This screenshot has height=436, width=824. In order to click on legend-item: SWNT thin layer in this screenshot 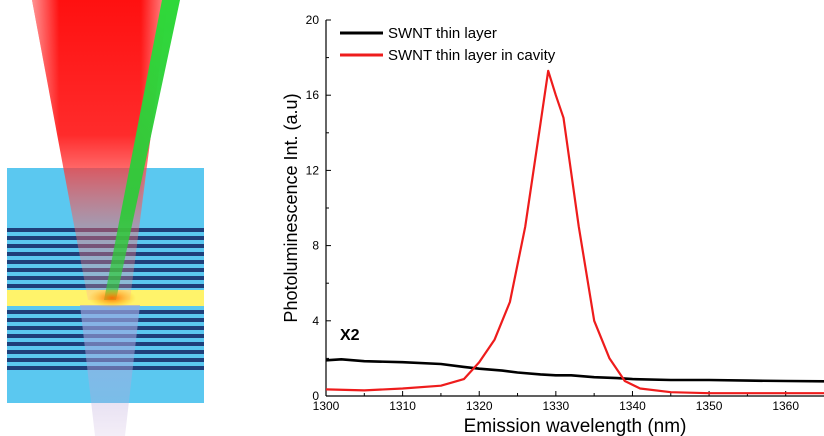, I will do `click(418, 33)`.